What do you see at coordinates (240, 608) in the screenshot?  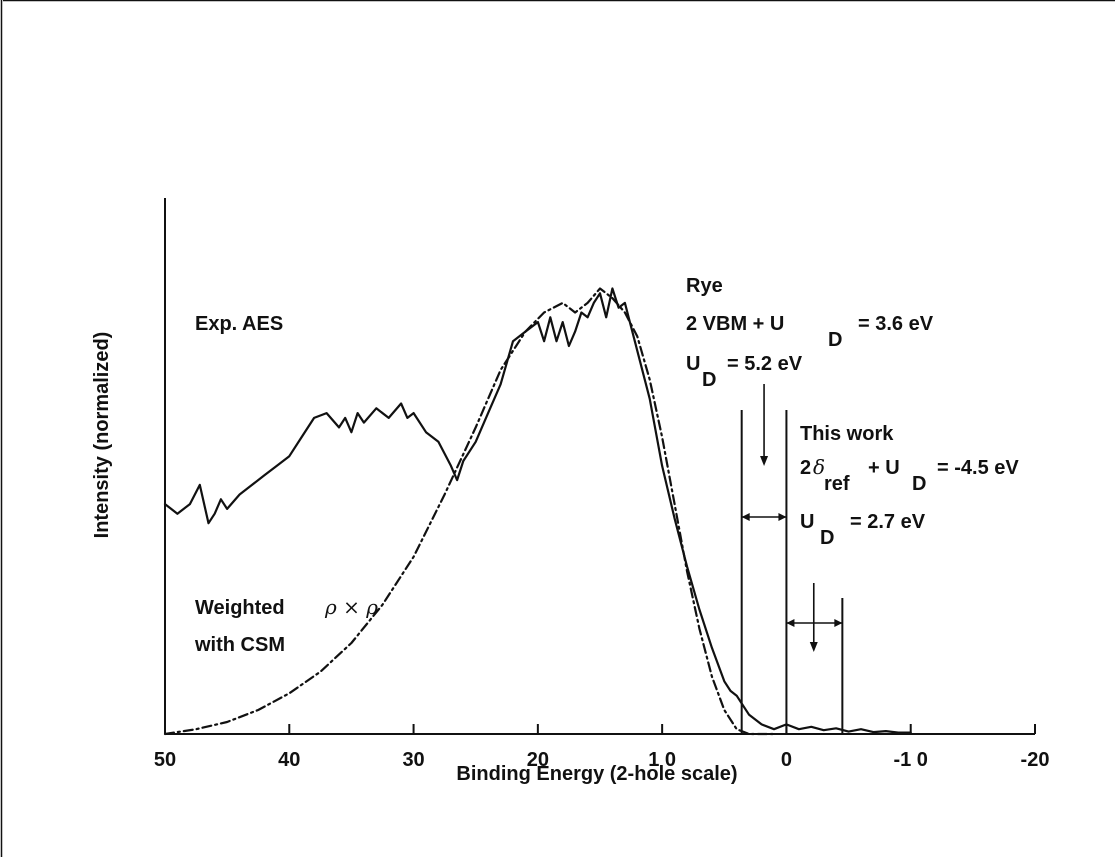 I see `weighted-label: Weighted` at bounding box center [240, 608].